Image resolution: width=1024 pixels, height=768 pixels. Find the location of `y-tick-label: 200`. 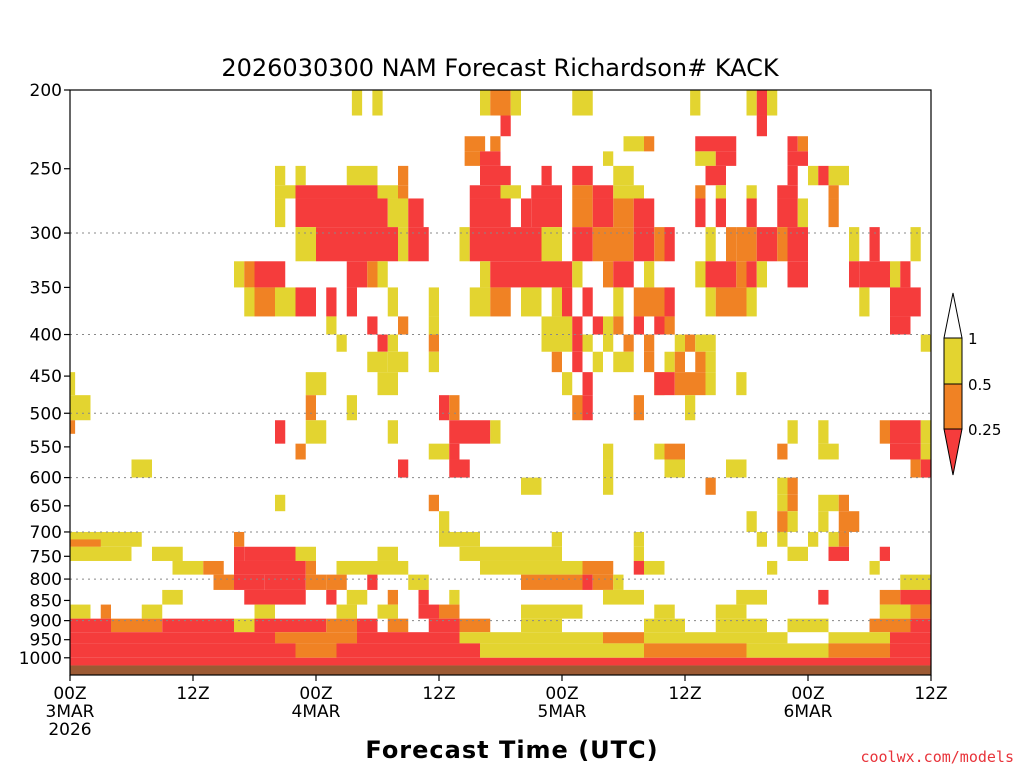

y-tick-label: 200 is located at coordinates (46, 91).